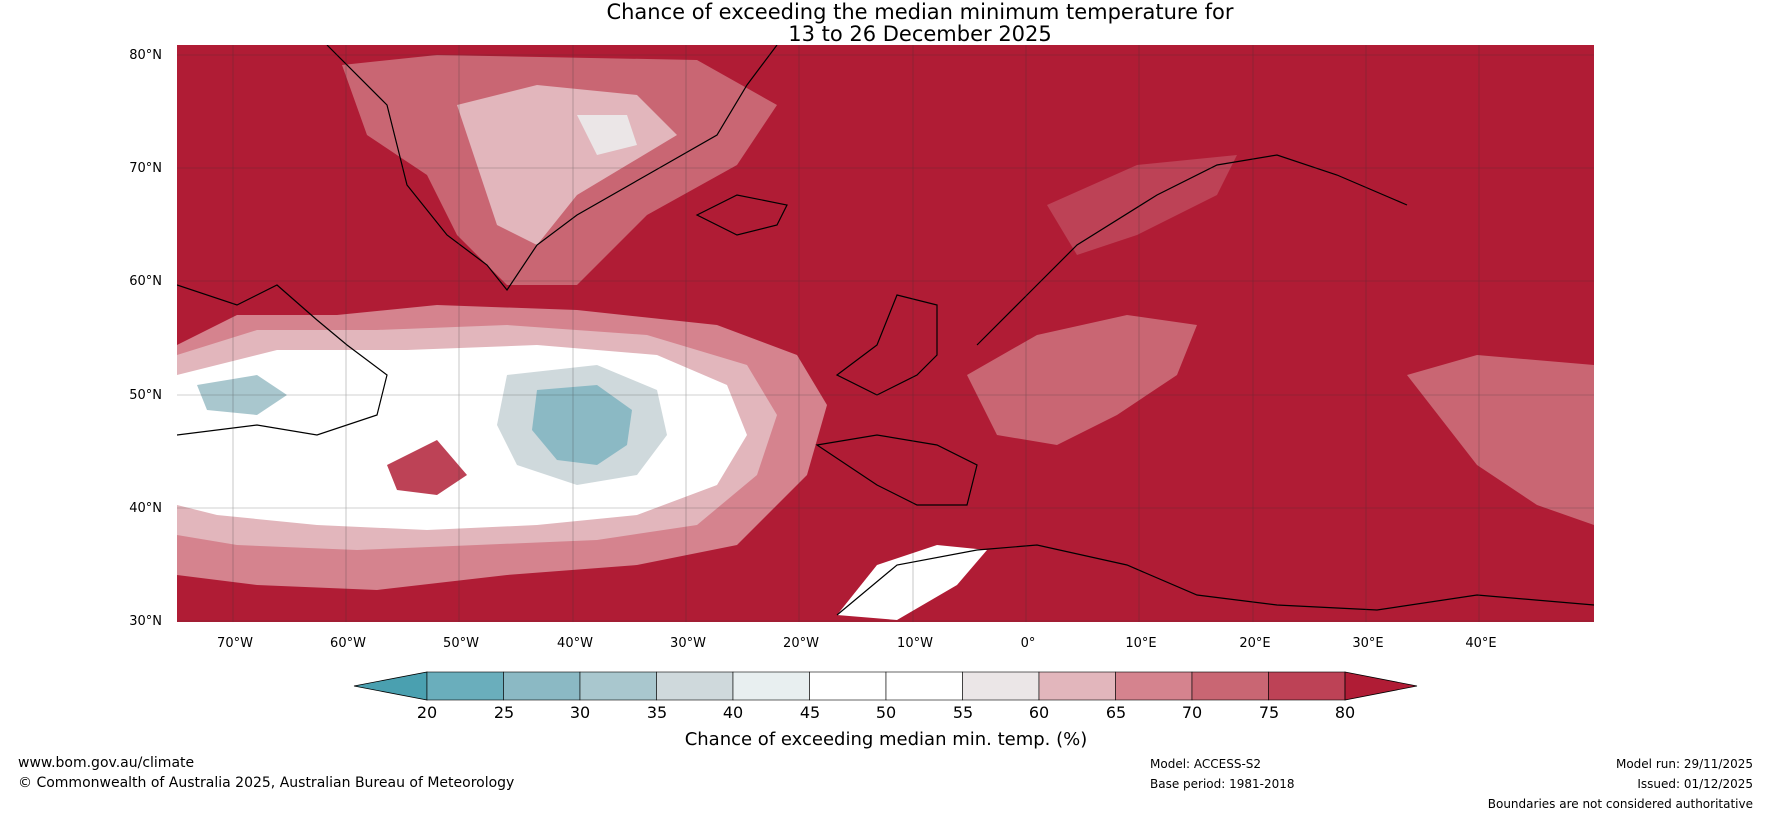  What do you see at coordinates (1695, 784) in the screenshot?
I see `footer-issued: Issued: 01/12/2025` at bounding box center [1695, 784].